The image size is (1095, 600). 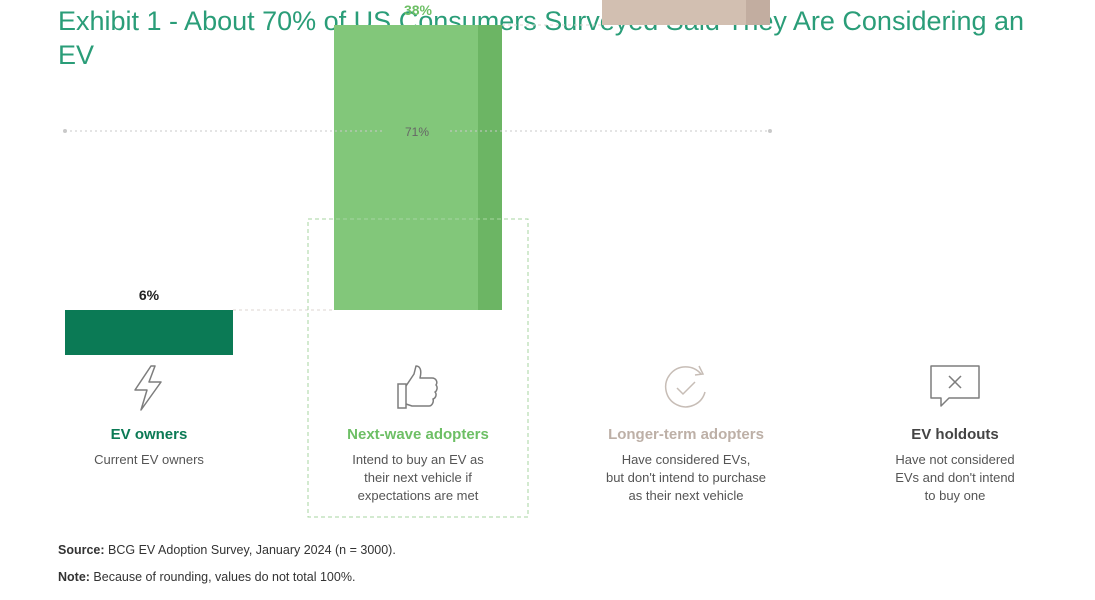 What do you see at coordinates (418, 10) in the screenshot?
I see `data-label-1: 38%` at bounding box center [418, 10].